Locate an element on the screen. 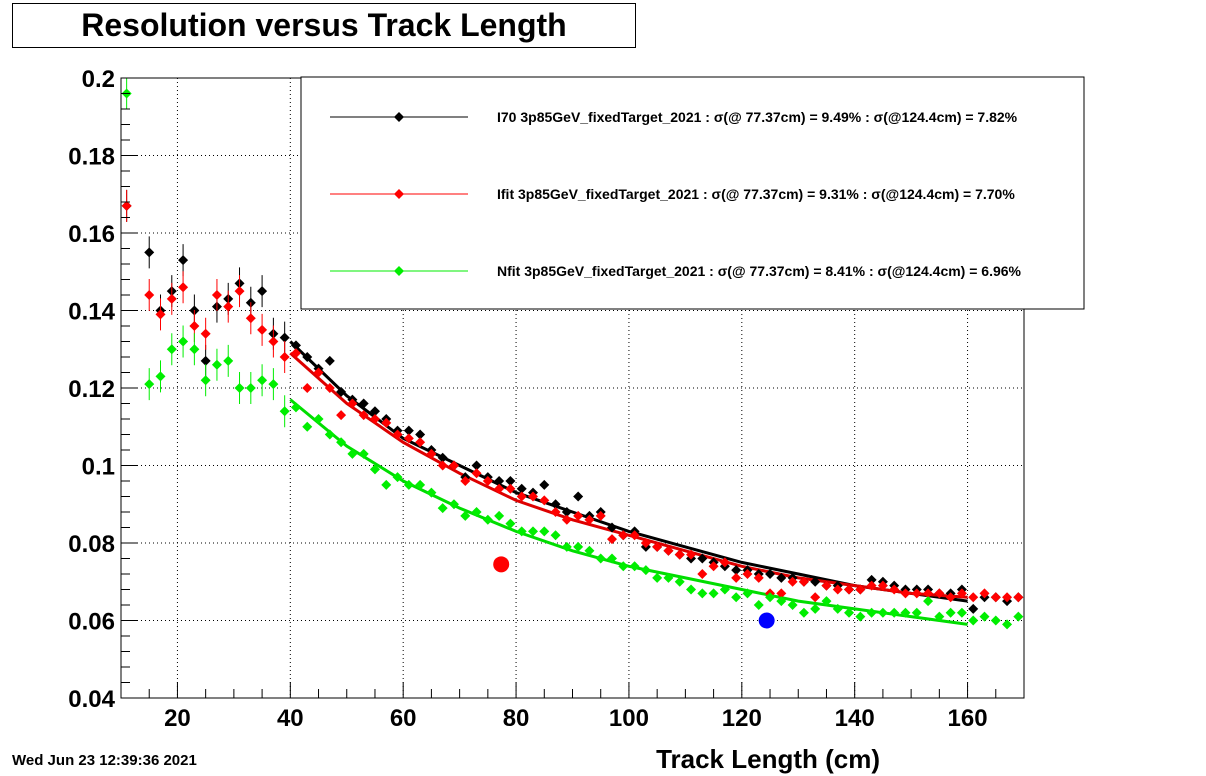  y-tick-label: 0.12 is located at coordinates (91, 389).